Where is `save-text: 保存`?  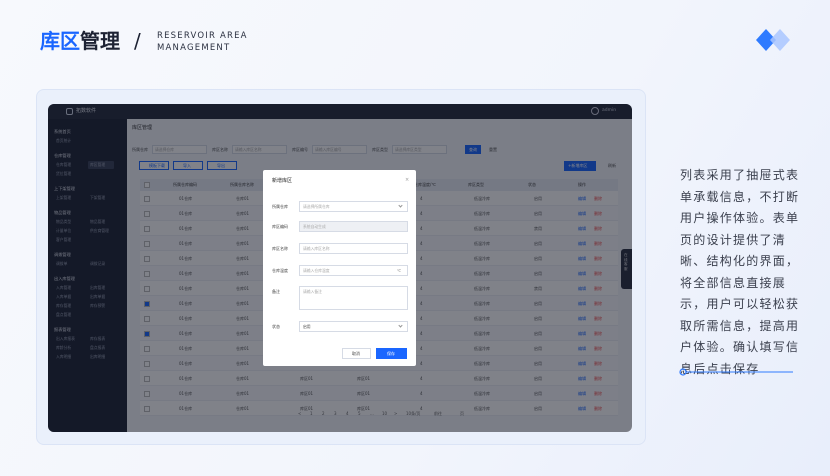 save-text: 保存 is located at coordinates (391, 353).